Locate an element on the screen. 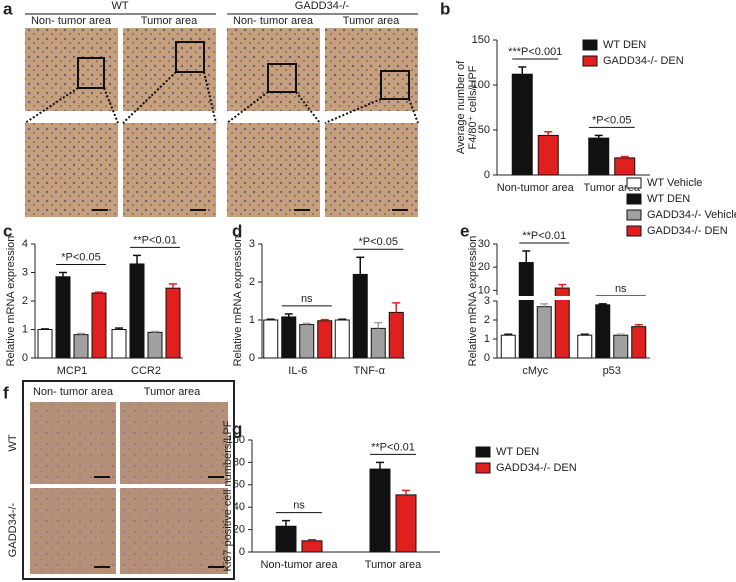 Image resolution: width=736 pixels, height=582 pixels. significance-label: *P<0.05 is located at coordinates (611, 120).